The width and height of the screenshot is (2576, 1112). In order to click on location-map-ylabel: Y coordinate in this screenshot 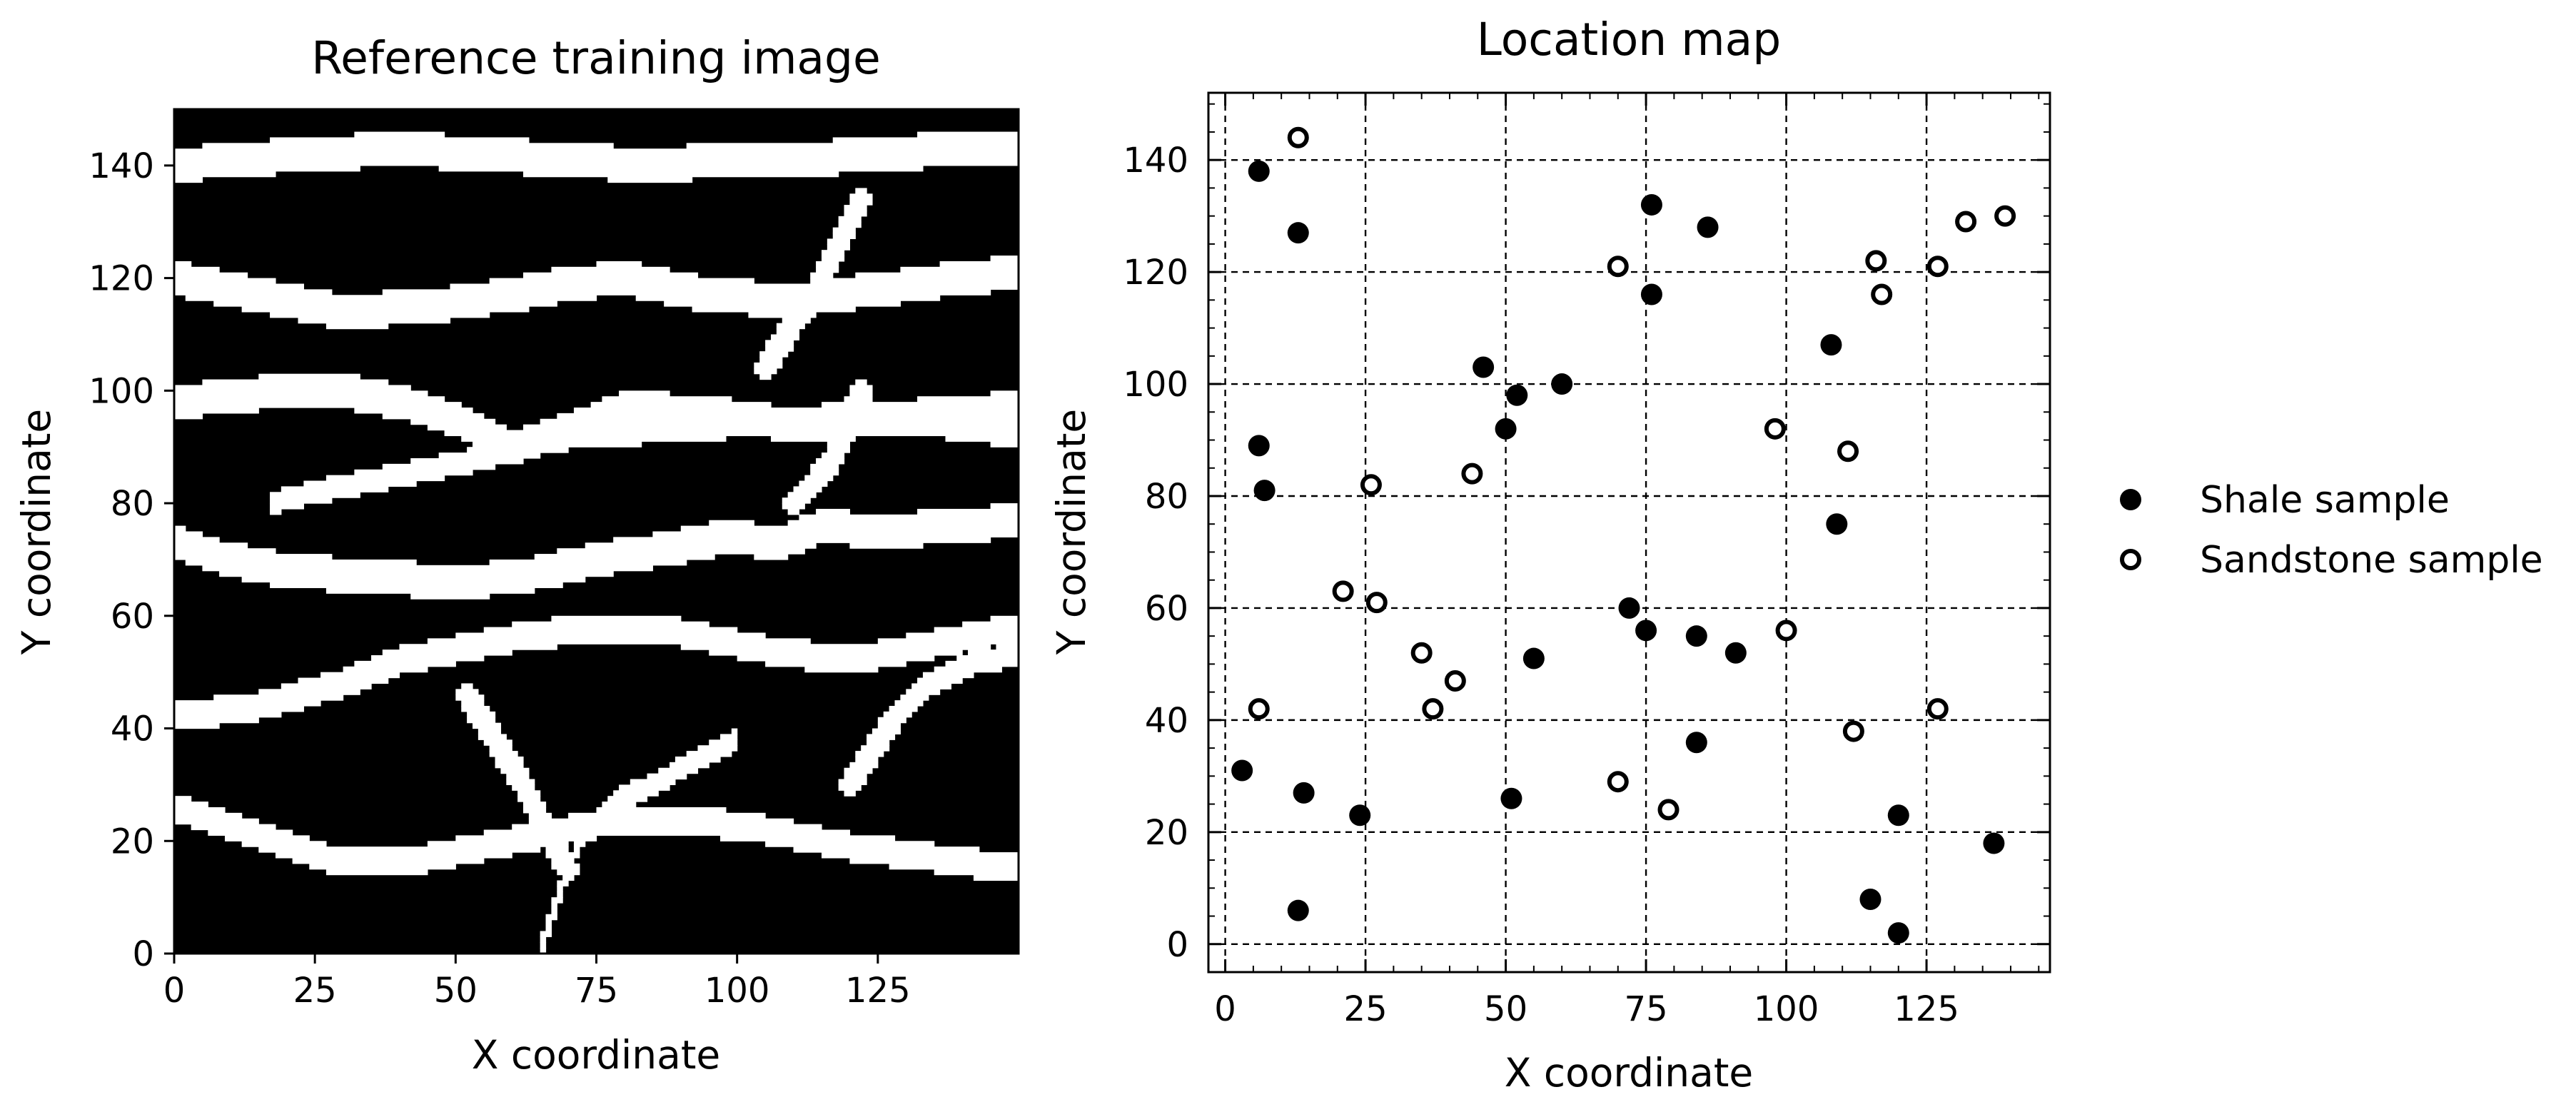, I will do `click(1071, 532)`.